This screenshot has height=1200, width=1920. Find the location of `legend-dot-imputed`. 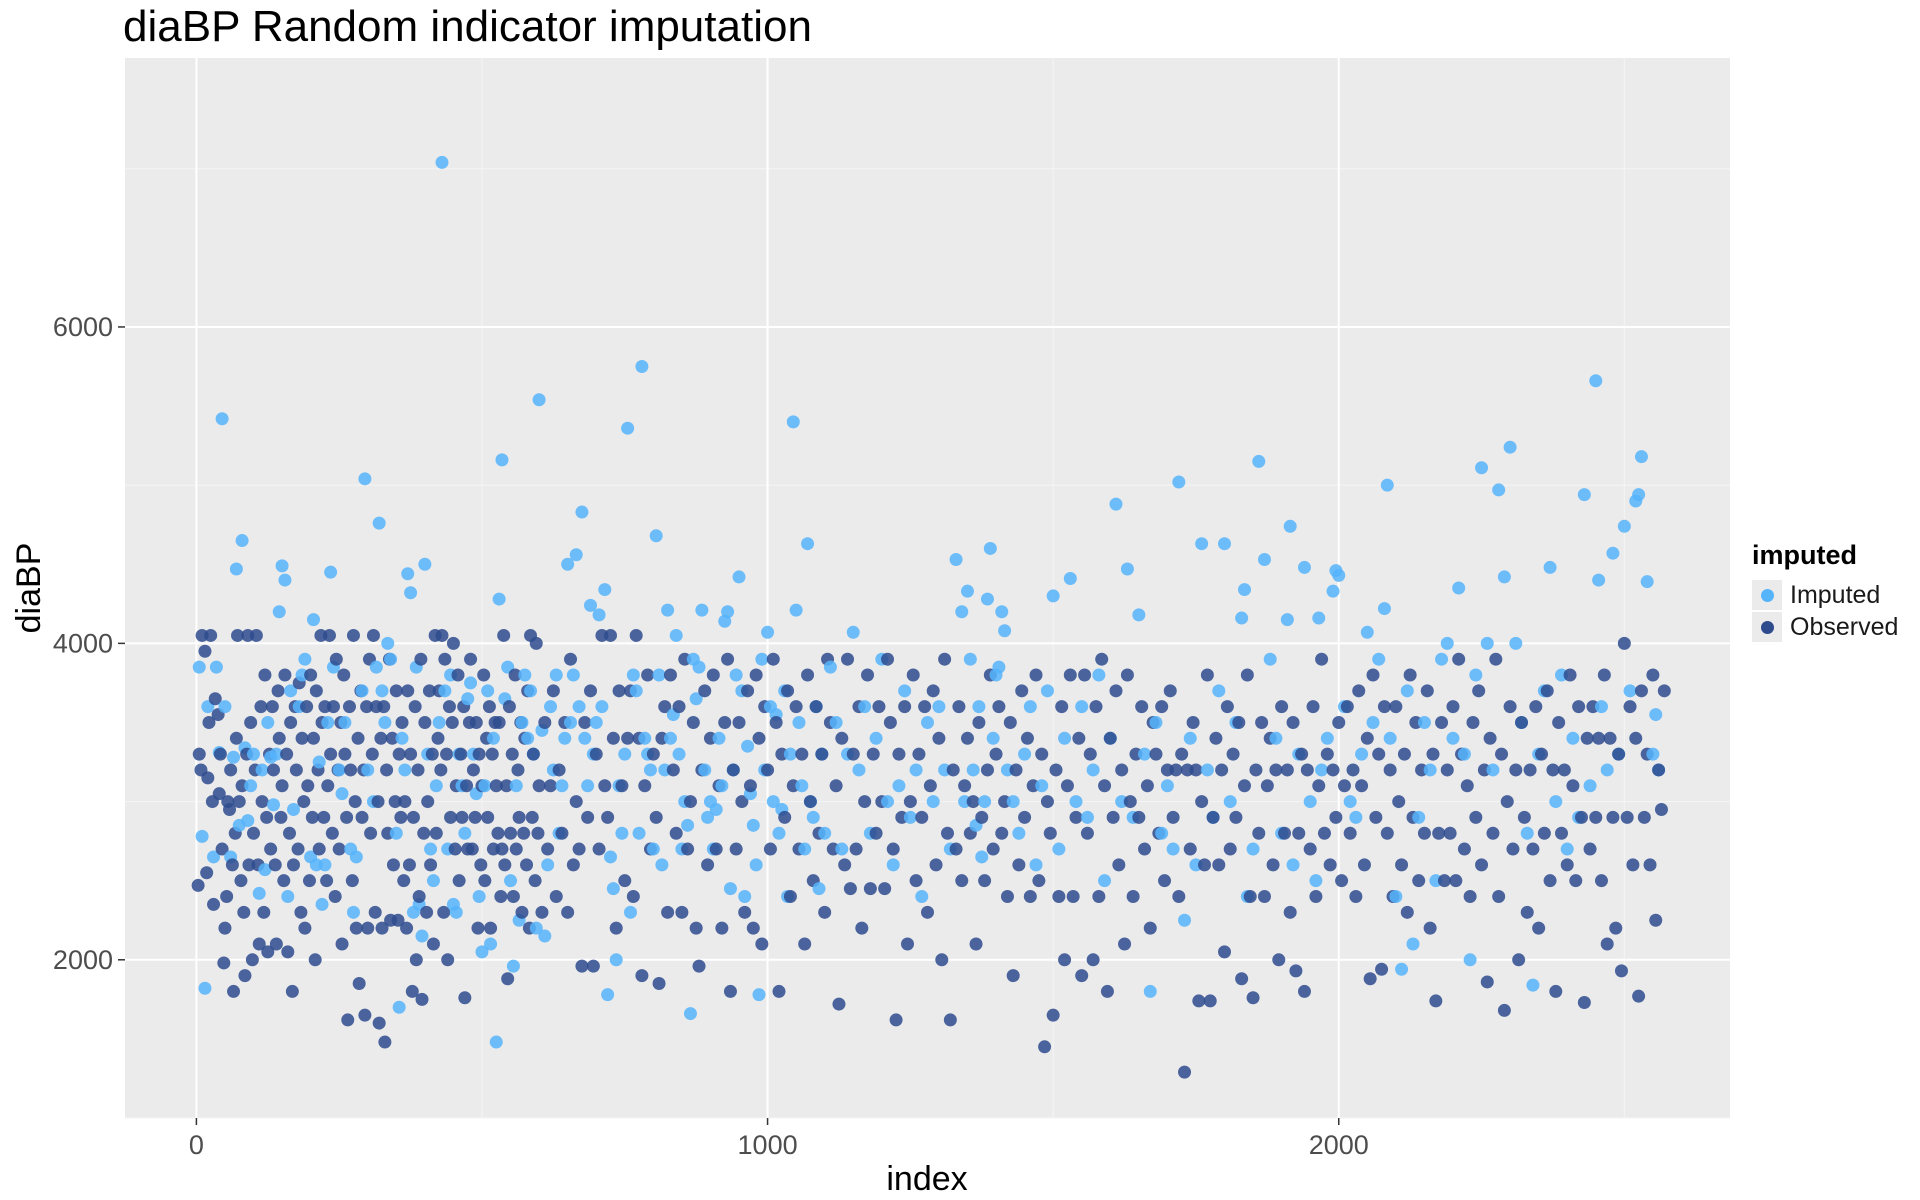

legend-dot-imputed is located at coordinates (1767, 595).